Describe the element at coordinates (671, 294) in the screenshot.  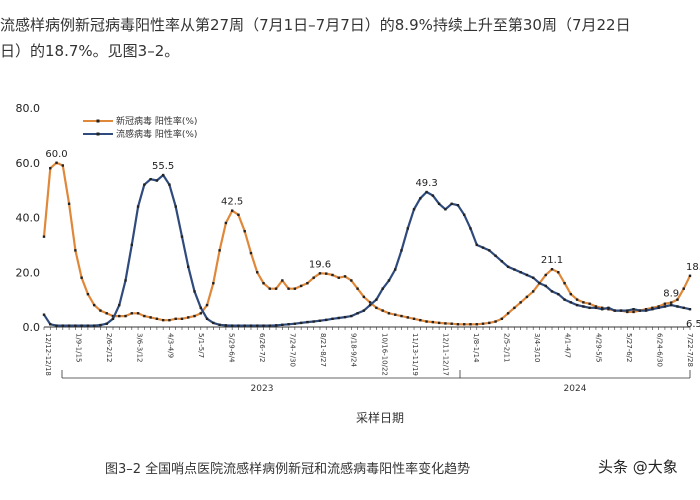
I see `data-label: 8.9` at that location.